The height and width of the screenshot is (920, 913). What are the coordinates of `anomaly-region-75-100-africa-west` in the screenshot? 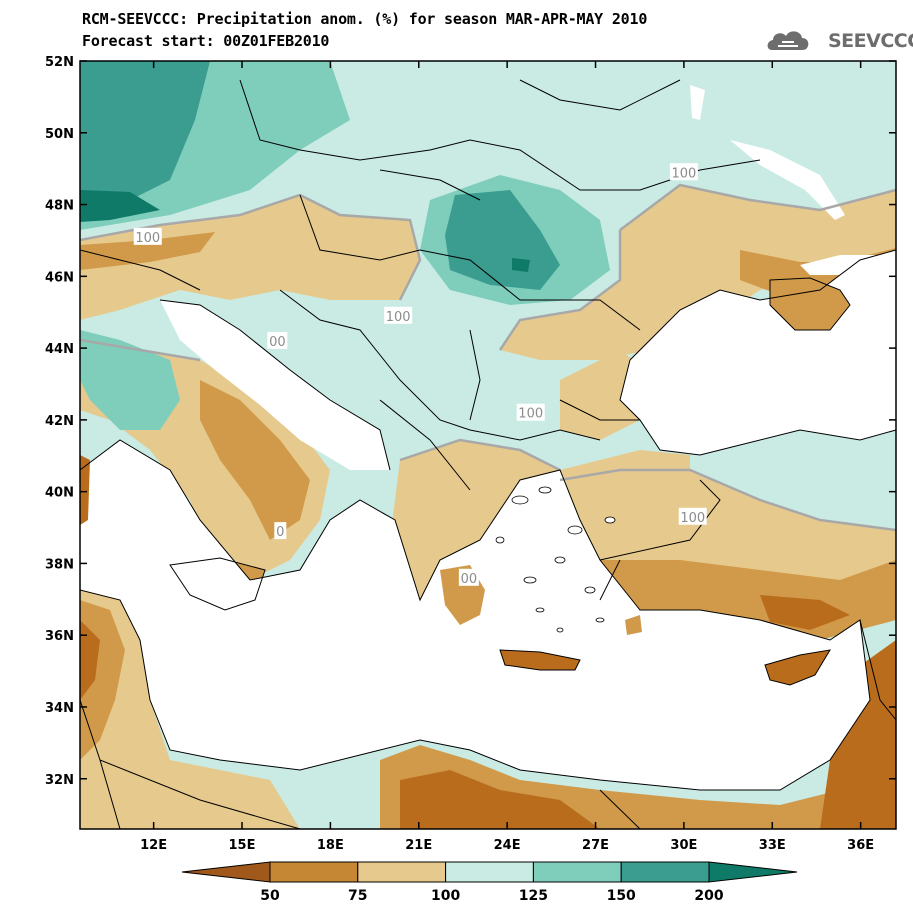 It's located at (190, 709).